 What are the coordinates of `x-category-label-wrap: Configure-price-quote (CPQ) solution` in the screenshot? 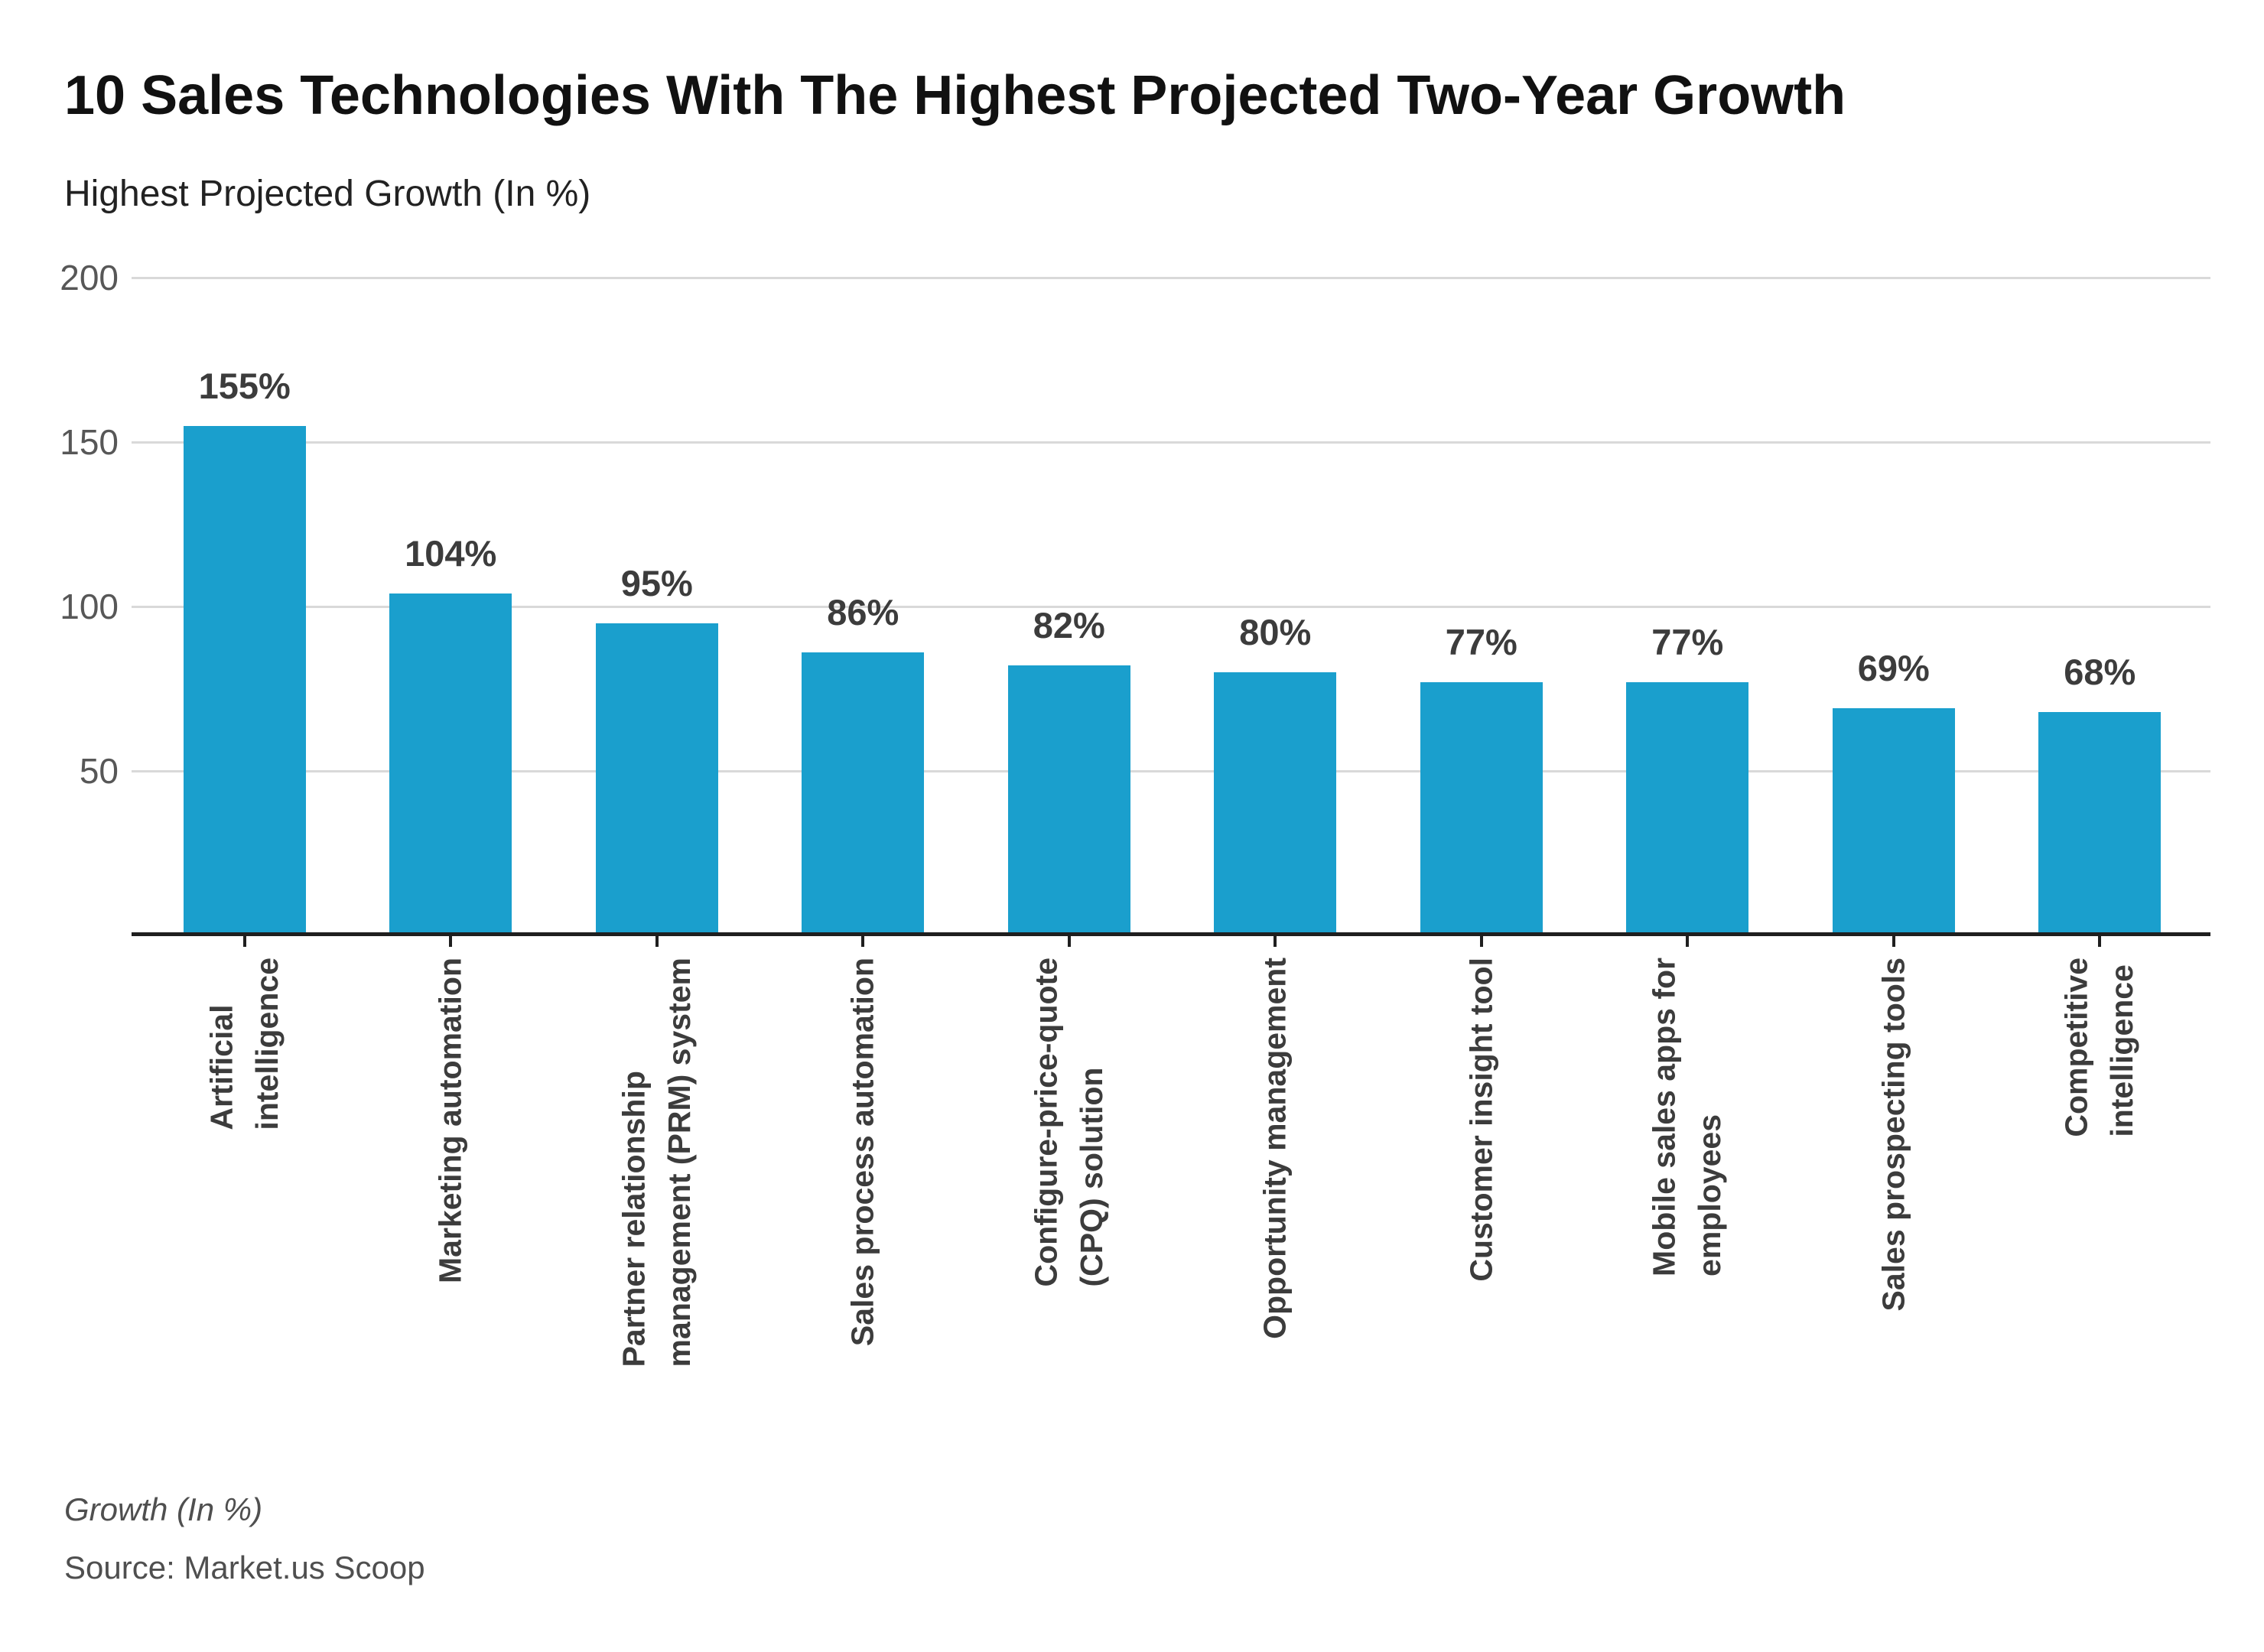 It's located at (1068, 1122).